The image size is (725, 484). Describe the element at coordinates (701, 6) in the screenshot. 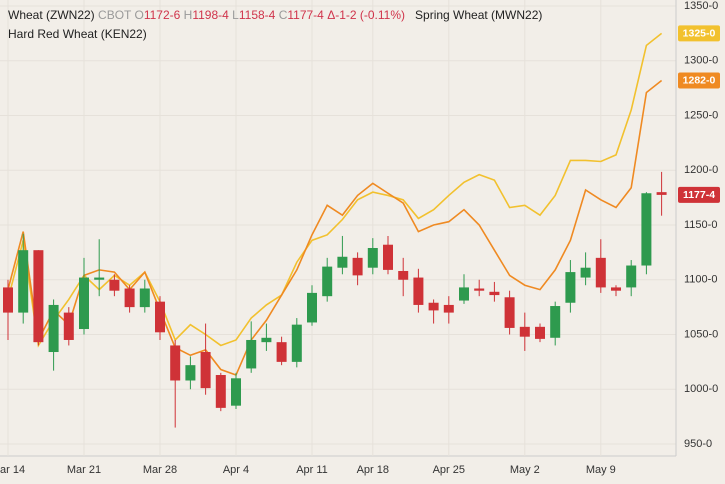

I see `y-tick-label: 1350-0` at that location.